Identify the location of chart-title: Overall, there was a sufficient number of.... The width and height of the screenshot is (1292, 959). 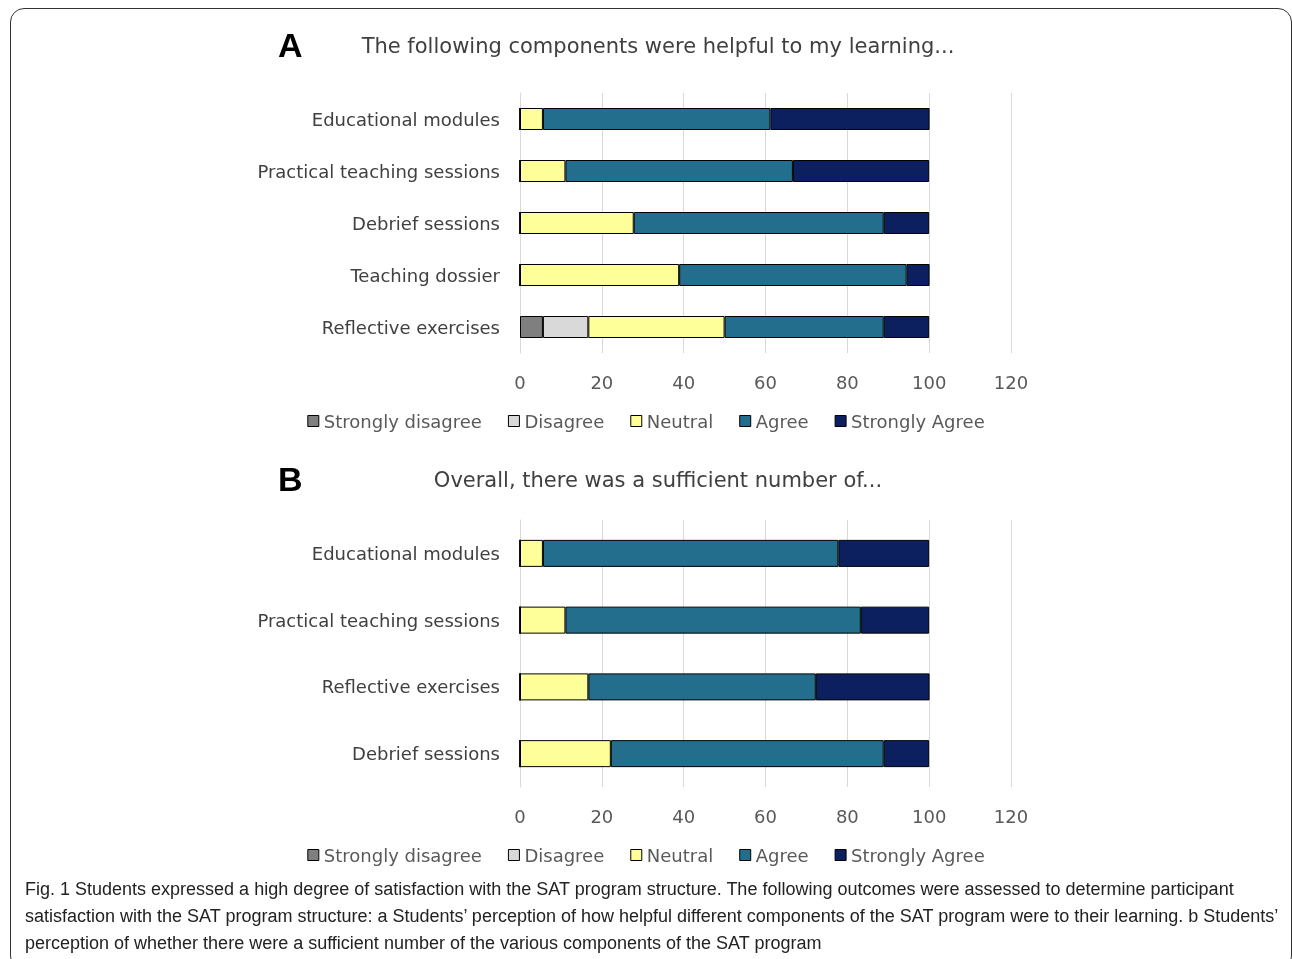
(658, 479).